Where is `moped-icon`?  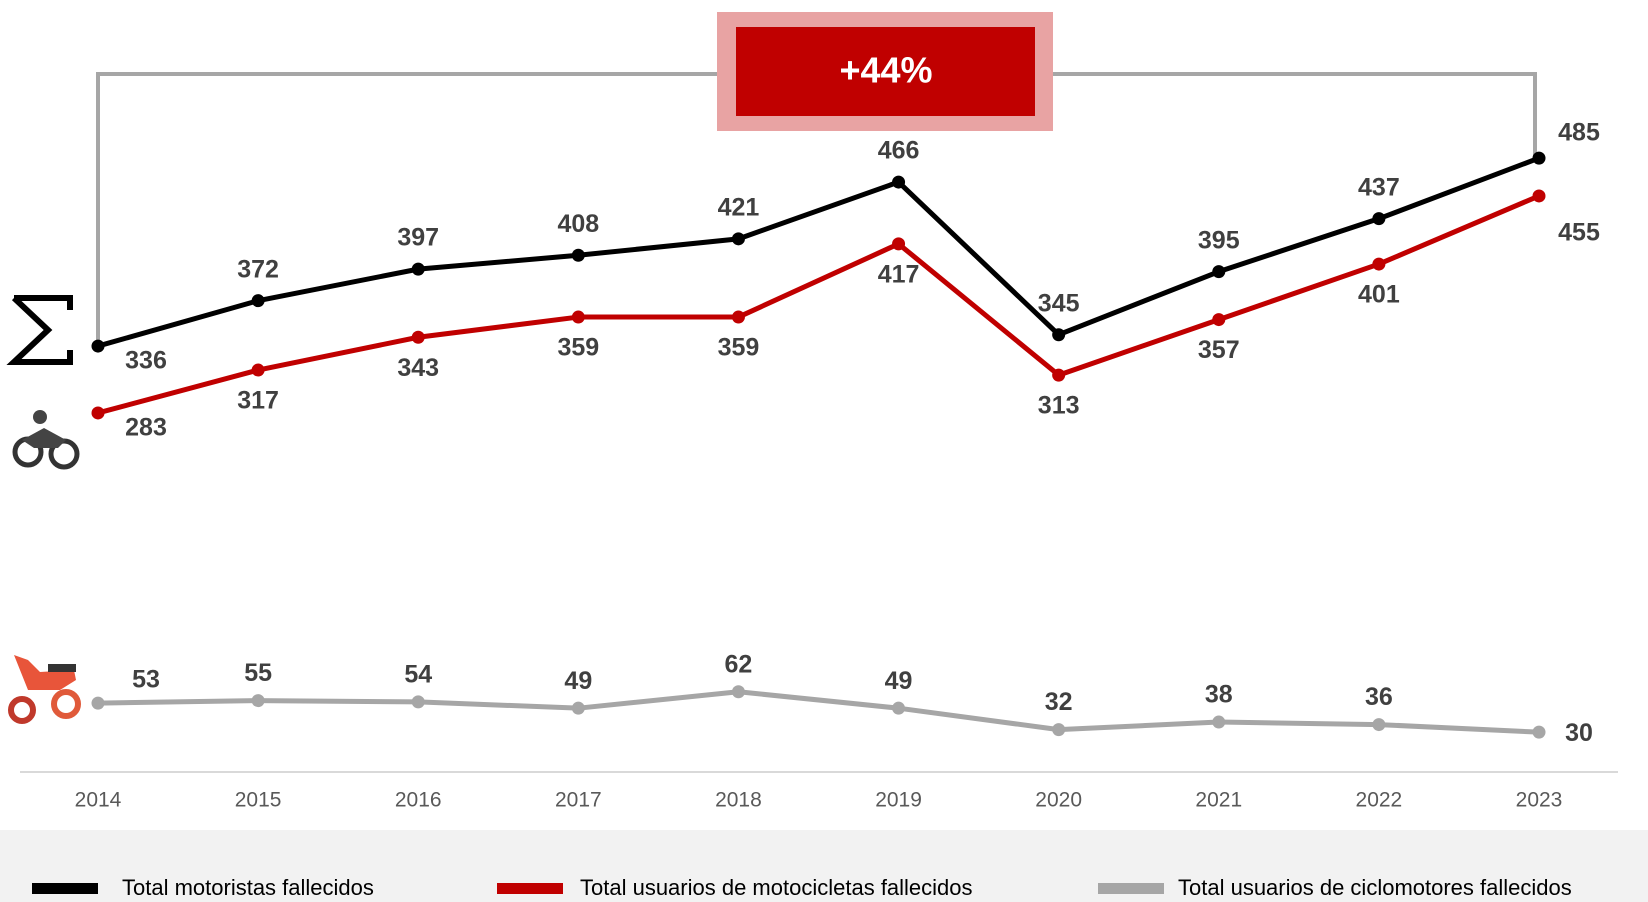
moped-icon is located at coordinates (44, 689).